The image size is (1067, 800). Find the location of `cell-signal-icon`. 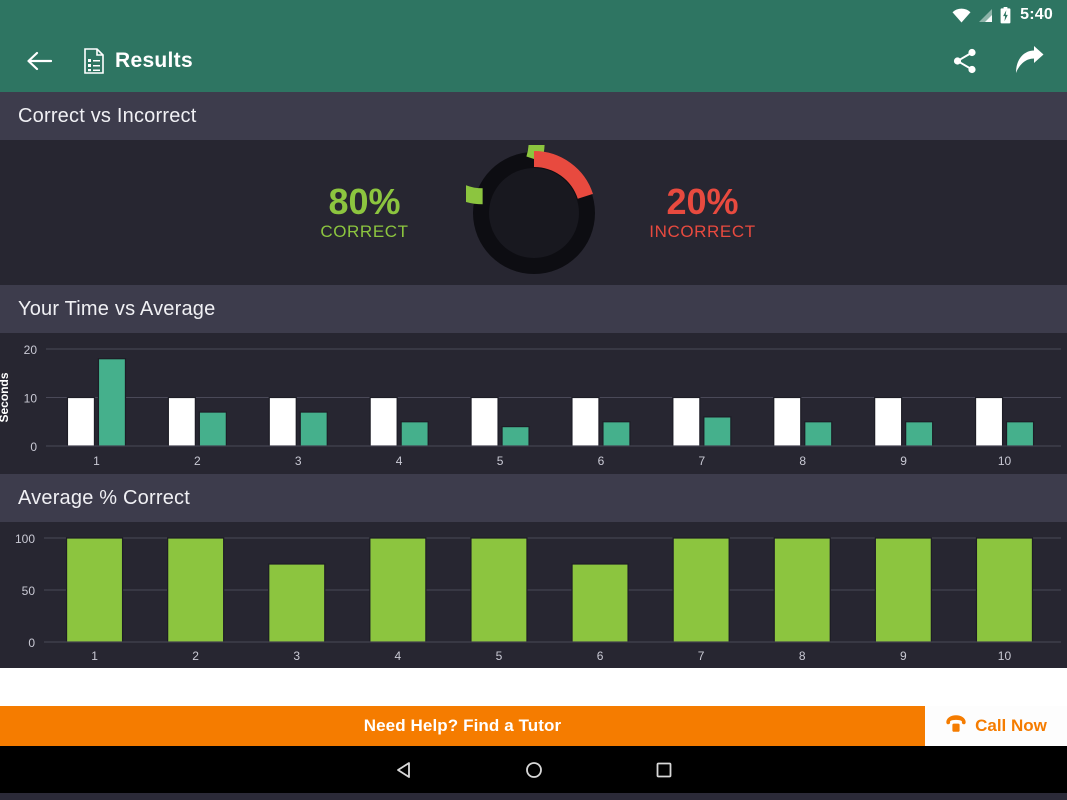

cell-signal-icon is located at coordinates (985, 15).